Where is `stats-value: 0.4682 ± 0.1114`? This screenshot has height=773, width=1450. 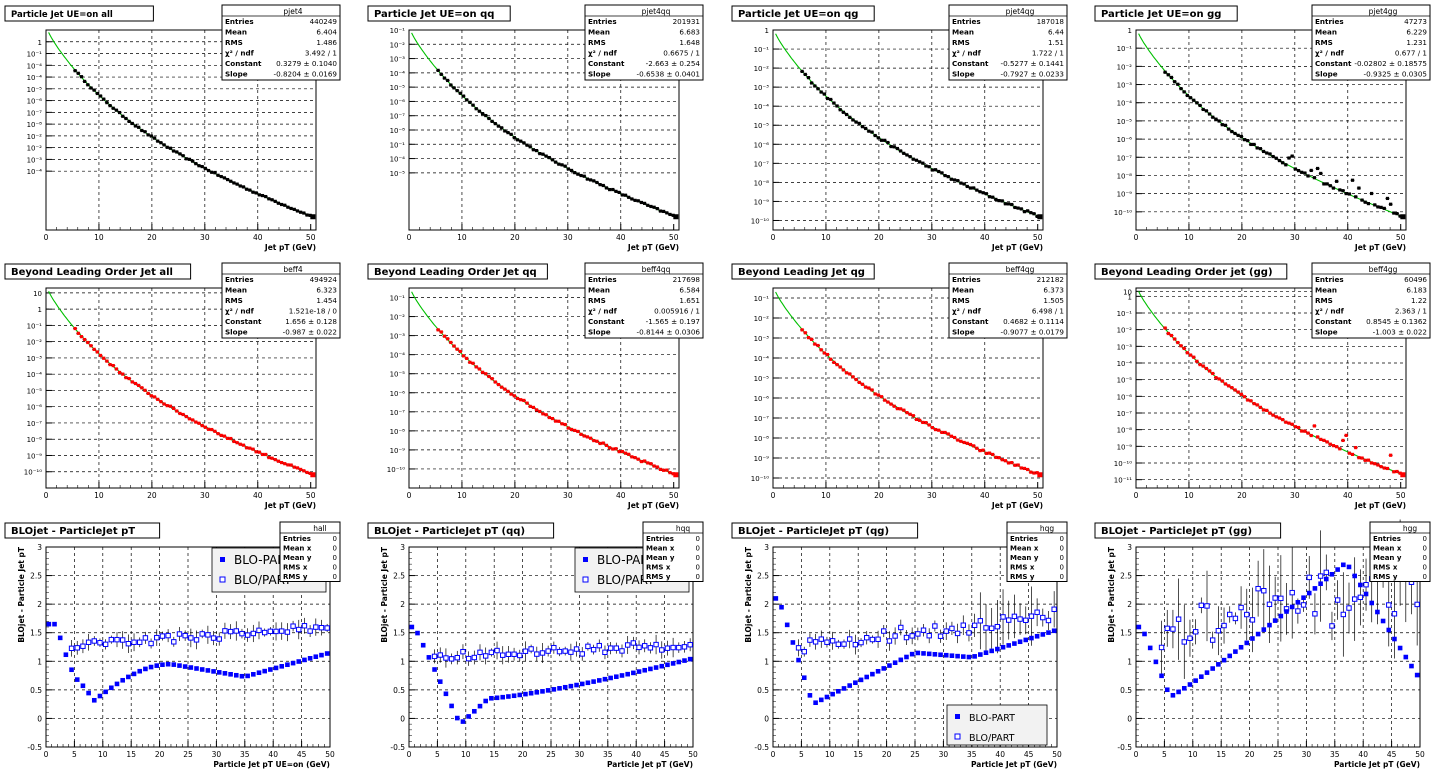 stats-value: 0.4682 ± 0.1114 is located at coordinates (1033, 321).